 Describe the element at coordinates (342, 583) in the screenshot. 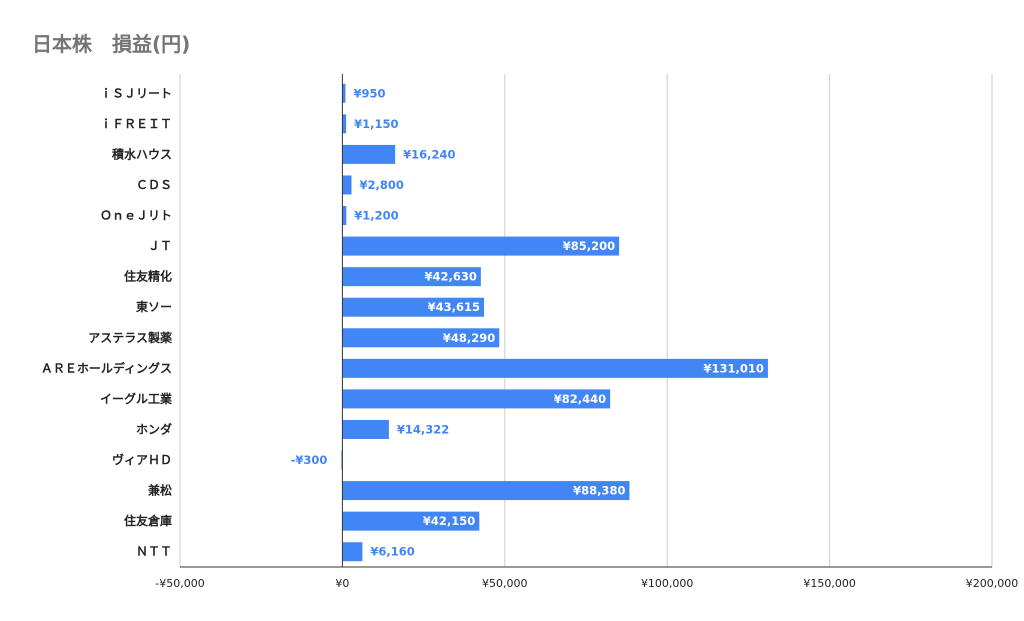

I see `x-tick-label: ¥0` at that location.